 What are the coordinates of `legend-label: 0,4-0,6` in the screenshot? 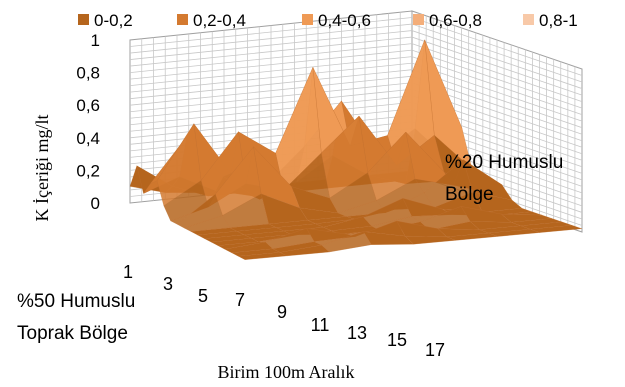 It's located at (344, 20).